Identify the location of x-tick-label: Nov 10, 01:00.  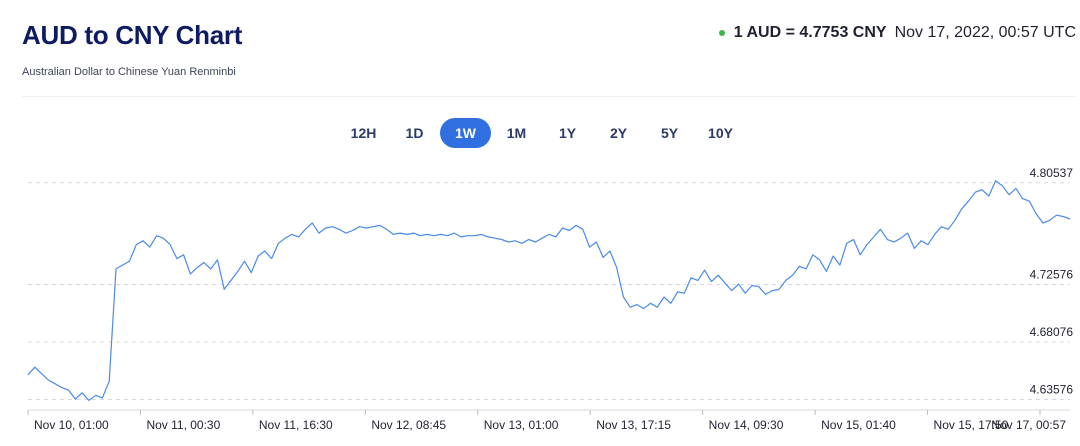
(71, 425).